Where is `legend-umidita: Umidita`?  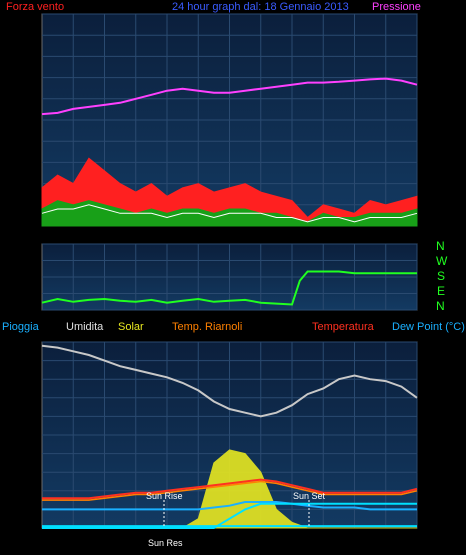 legend-umidita: Umidita is located at coordinates (85, 327).